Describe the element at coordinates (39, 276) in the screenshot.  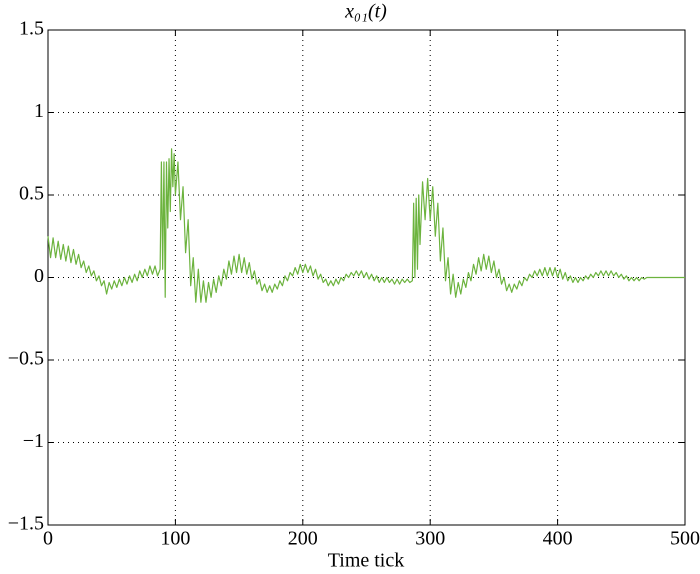
I see `y-tick-label: 0` at that location.